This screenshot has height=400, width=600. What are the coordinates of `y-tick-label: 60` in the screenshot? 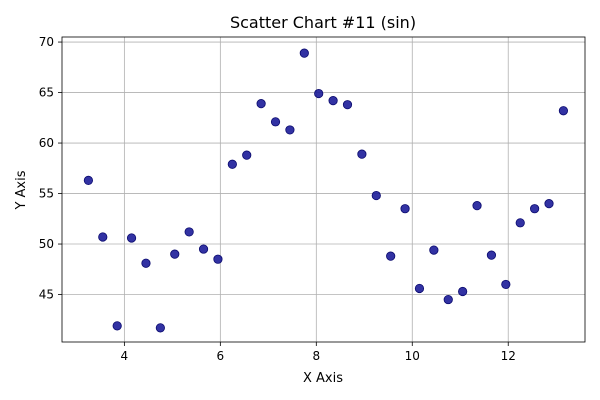 It's located at (46, 143).